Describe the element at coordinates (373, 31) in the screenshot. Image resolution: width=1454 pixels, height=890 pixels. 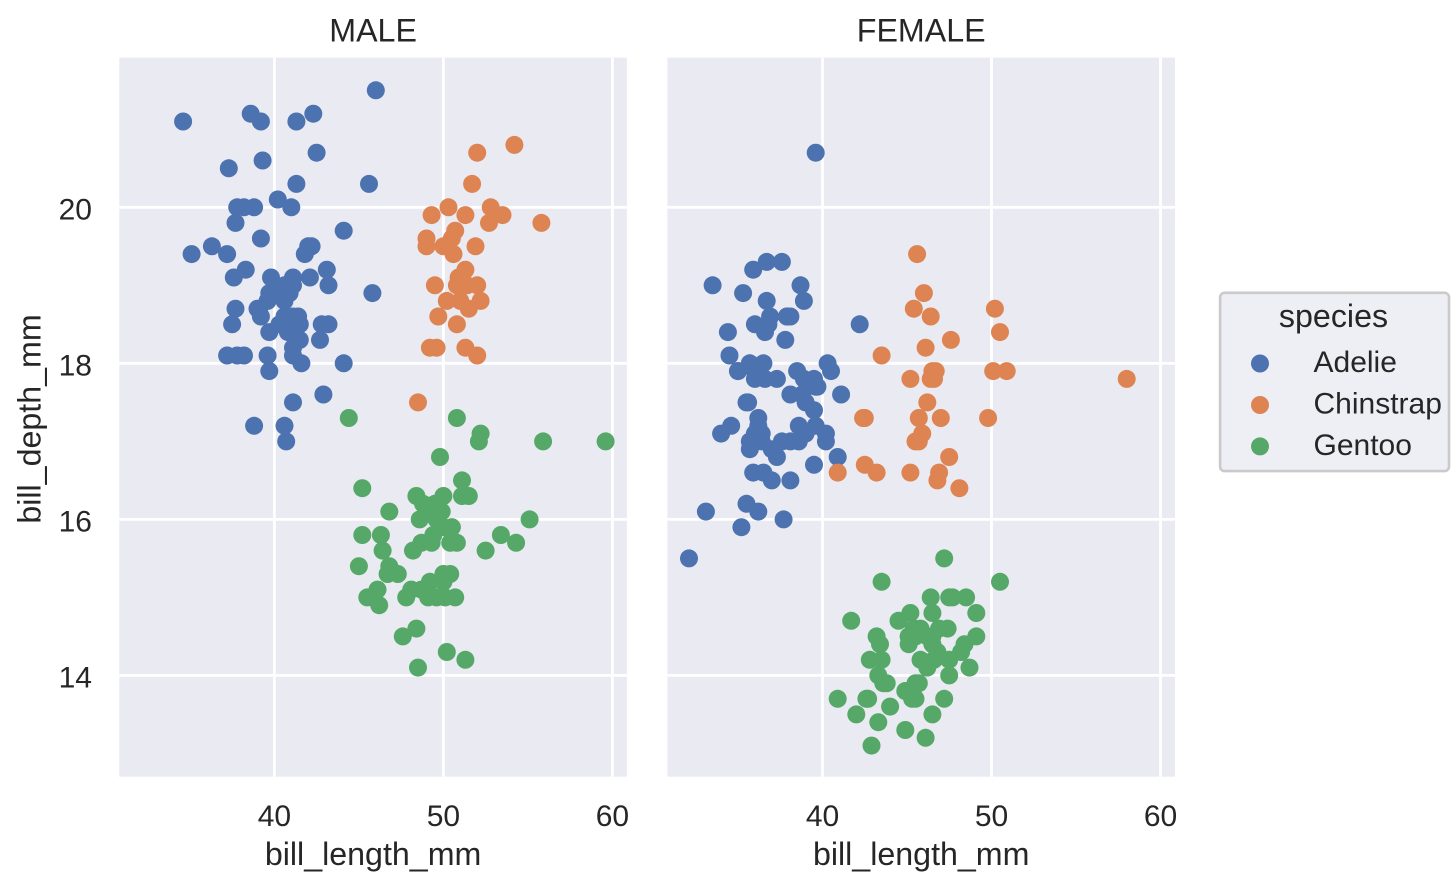
I see `svg-text: MALE` at that location.